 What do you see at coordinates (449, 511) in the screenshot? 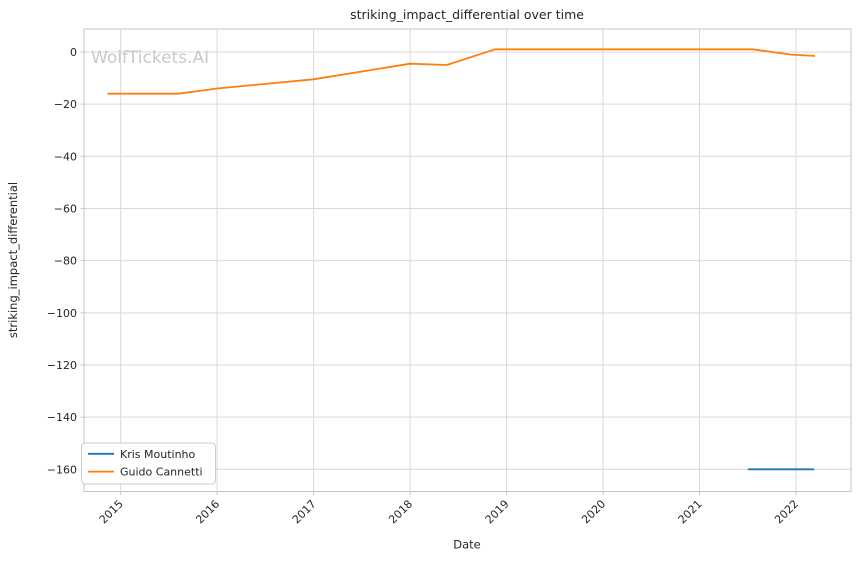
I see `x-tick-labels: 2015 2016 2017 2018 2019 2020 2021 2022` at bounding box center [449, 511].